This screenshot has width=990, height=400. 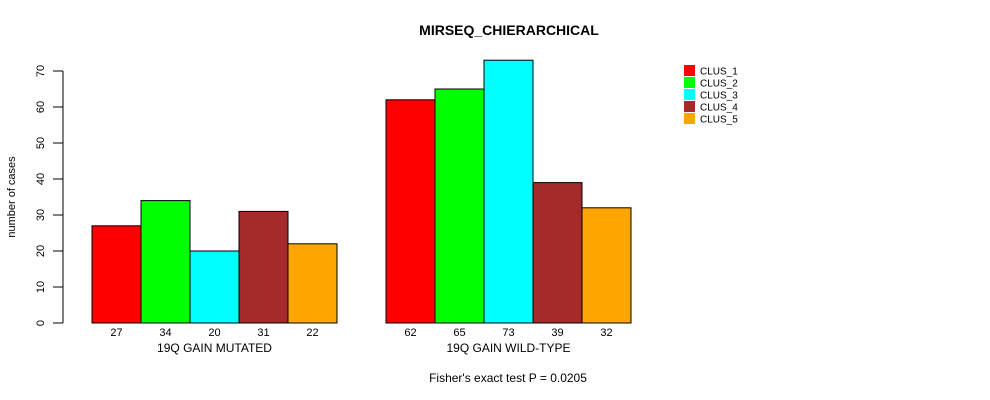 I want to click on bar-value-label: 73, so click(x=508, y=333).